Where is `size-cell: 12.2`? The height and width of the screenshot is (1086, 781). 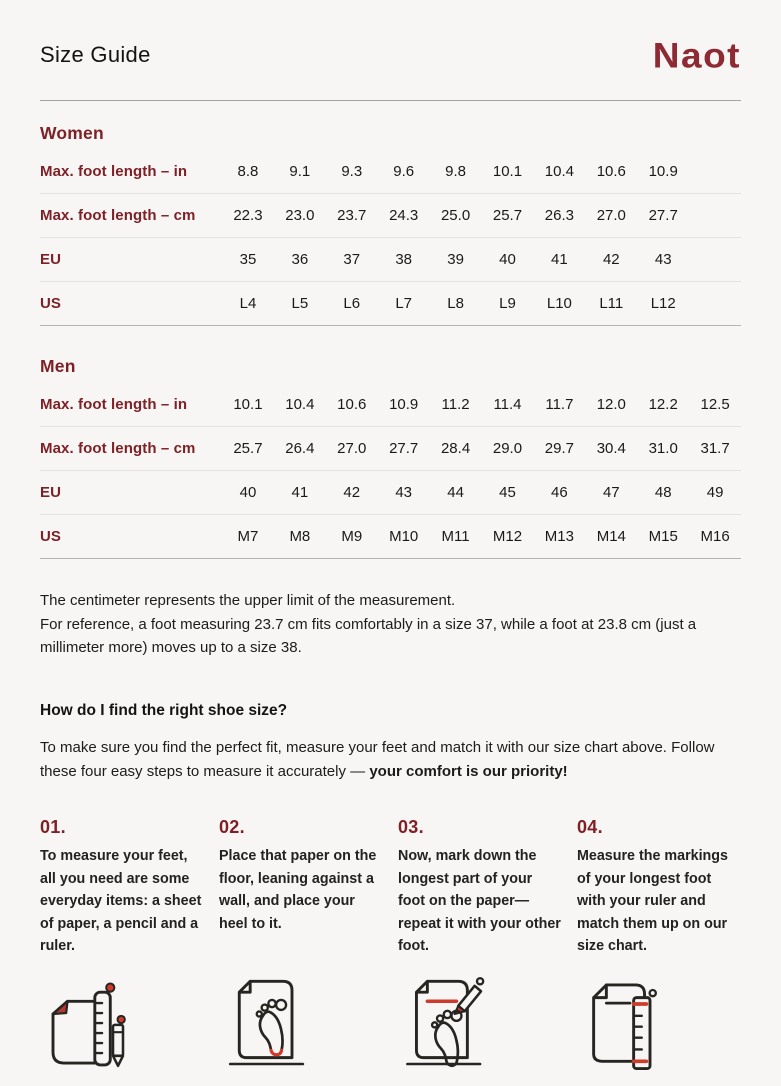 size-cell: 12.2 is located at coordinates (663, 404).